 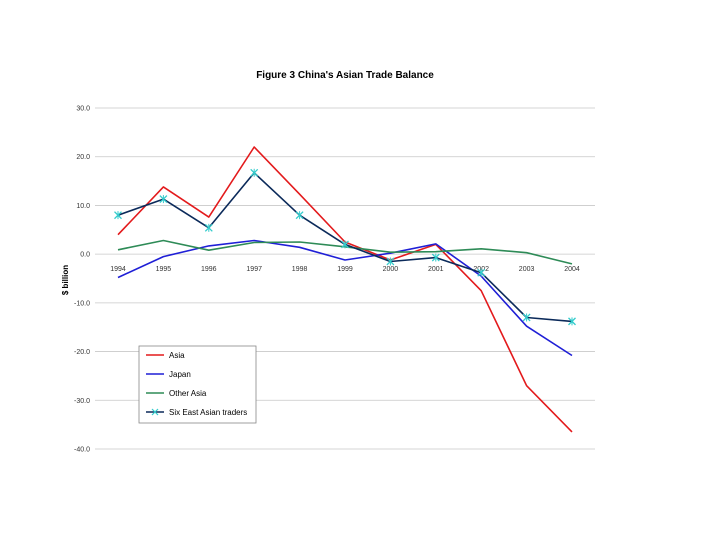 What do you see at coordinates (118, 269) in the screenshot?
I see `x-tick-label: 1994` at bounding box center [118, 269].